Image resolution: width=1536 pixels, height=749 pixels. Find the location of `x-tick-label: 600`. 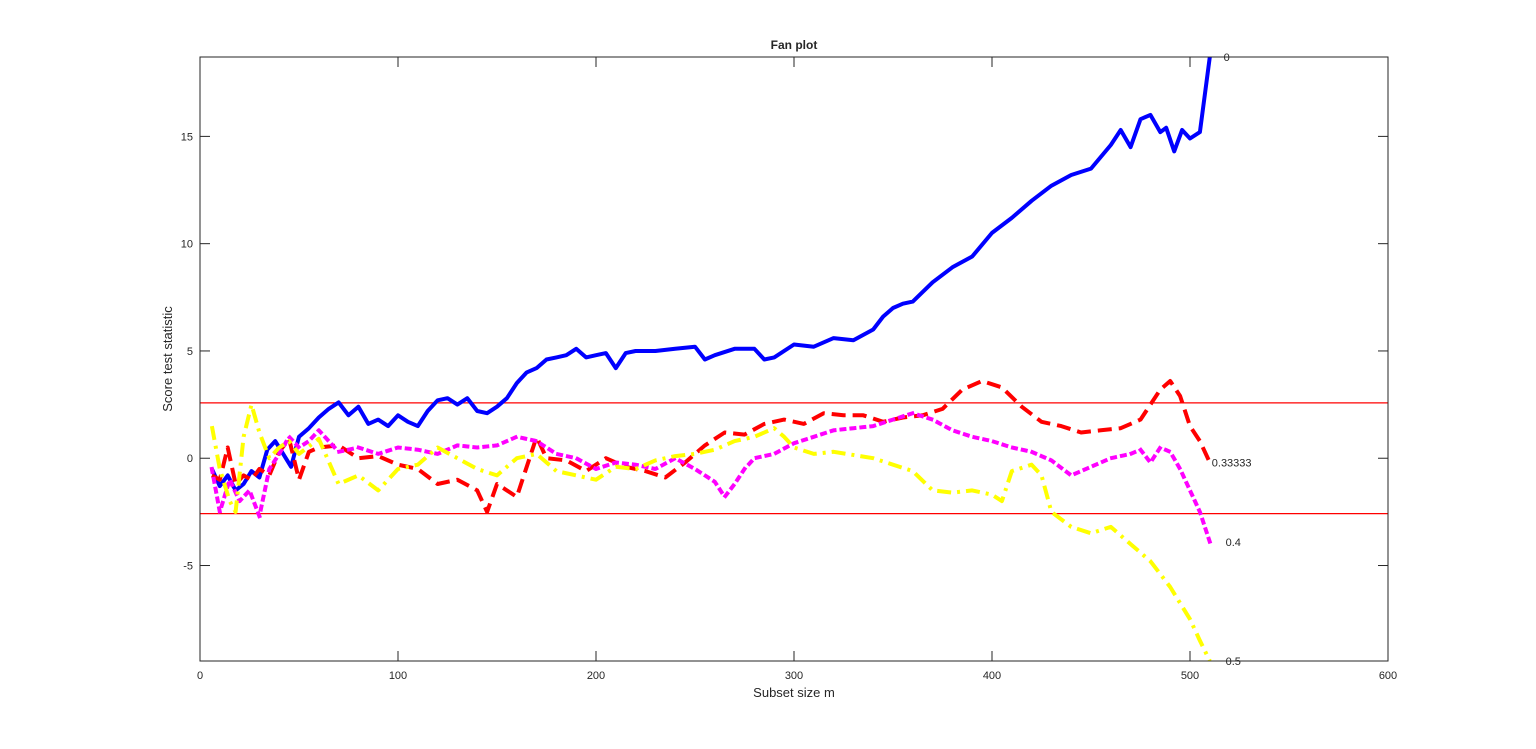

x-tick-label: 600 is located at coordinates (1388, 676).